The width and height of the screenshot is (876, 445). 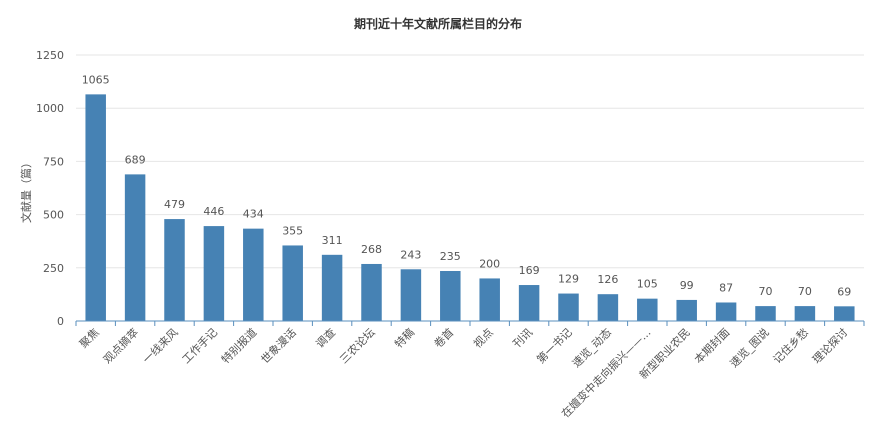 What do you see at coordinates (438, 23) in the screenshot?
I see `chart-title: 期刊近十年文献所属栏目的分布` at bounding box center [438, 23].